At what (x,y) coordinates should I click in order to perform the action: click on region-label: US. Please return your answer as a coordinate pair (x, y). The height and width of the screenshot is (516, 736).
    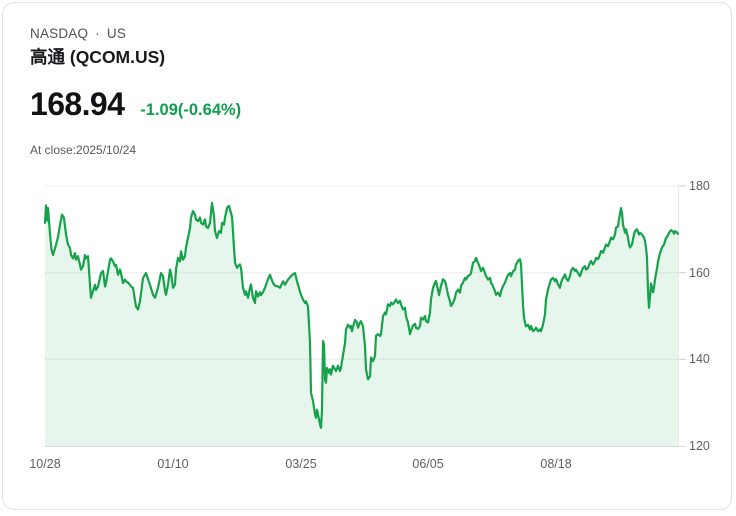
    Looking at the image, I should click on (116, 33).